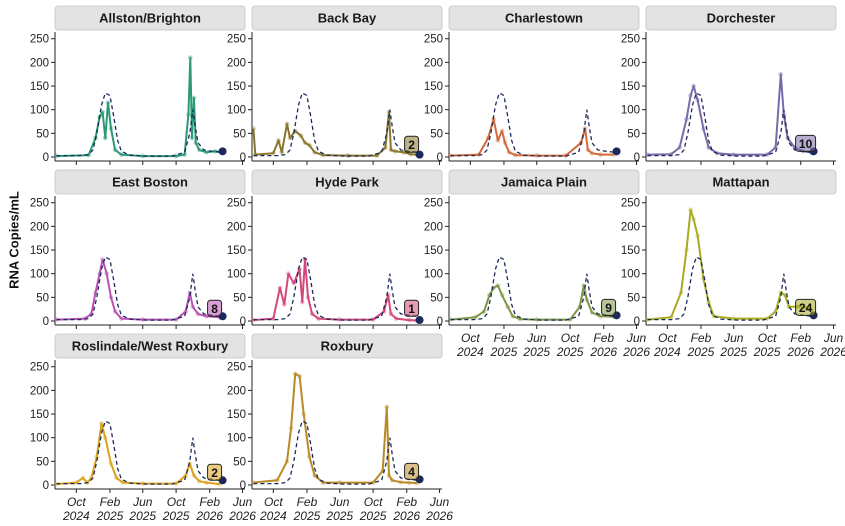 This screenshot has height=526, width=845. Describe the element at coordinates (348, 346) in the screenshot. I see `panel-title: Roxbury` at that location.